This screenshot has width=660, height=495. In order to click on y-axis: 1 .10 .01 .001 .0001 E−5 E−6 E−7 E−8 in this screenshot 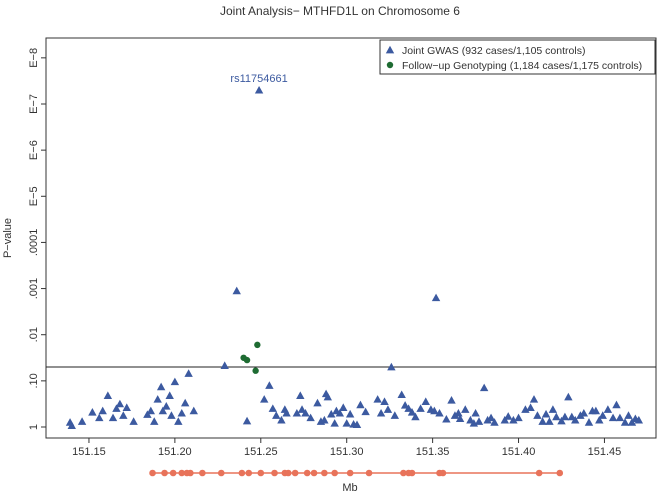, I will do `click(37, 239)`.